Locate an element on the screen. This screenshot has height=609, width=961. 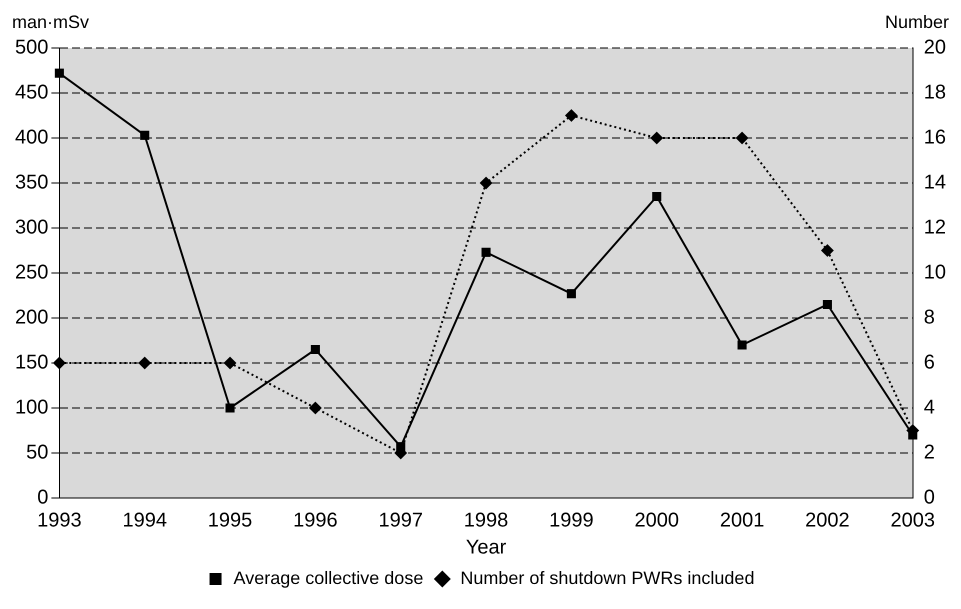
y2-axis-title: Number is located at coordinates (916, 22).